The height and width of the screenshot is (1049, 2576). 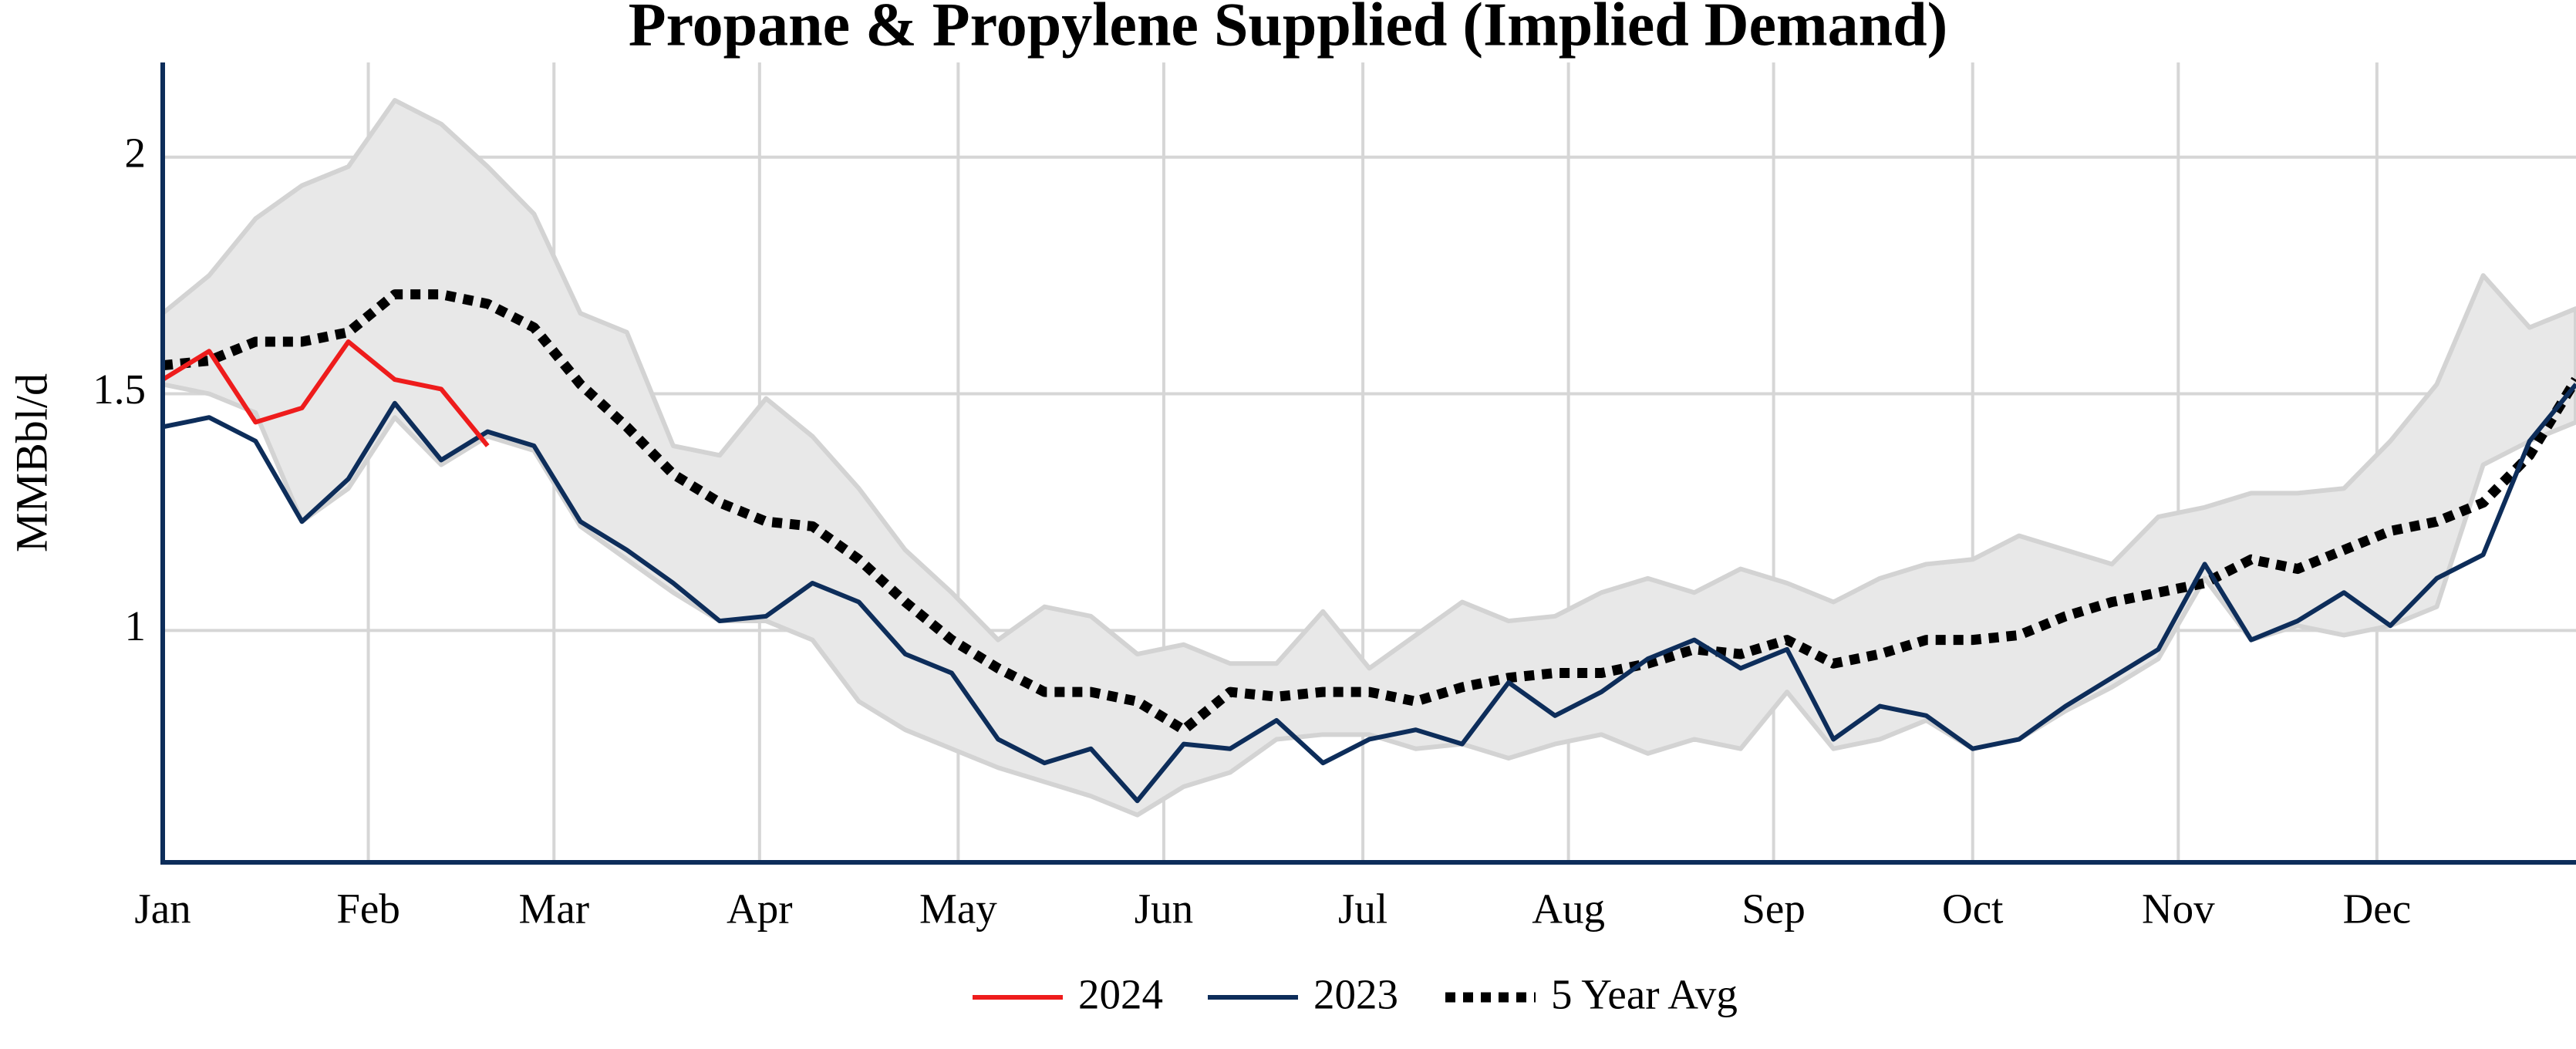 I want to click on x-tick-label: Feb, so click(x=368, y=909).